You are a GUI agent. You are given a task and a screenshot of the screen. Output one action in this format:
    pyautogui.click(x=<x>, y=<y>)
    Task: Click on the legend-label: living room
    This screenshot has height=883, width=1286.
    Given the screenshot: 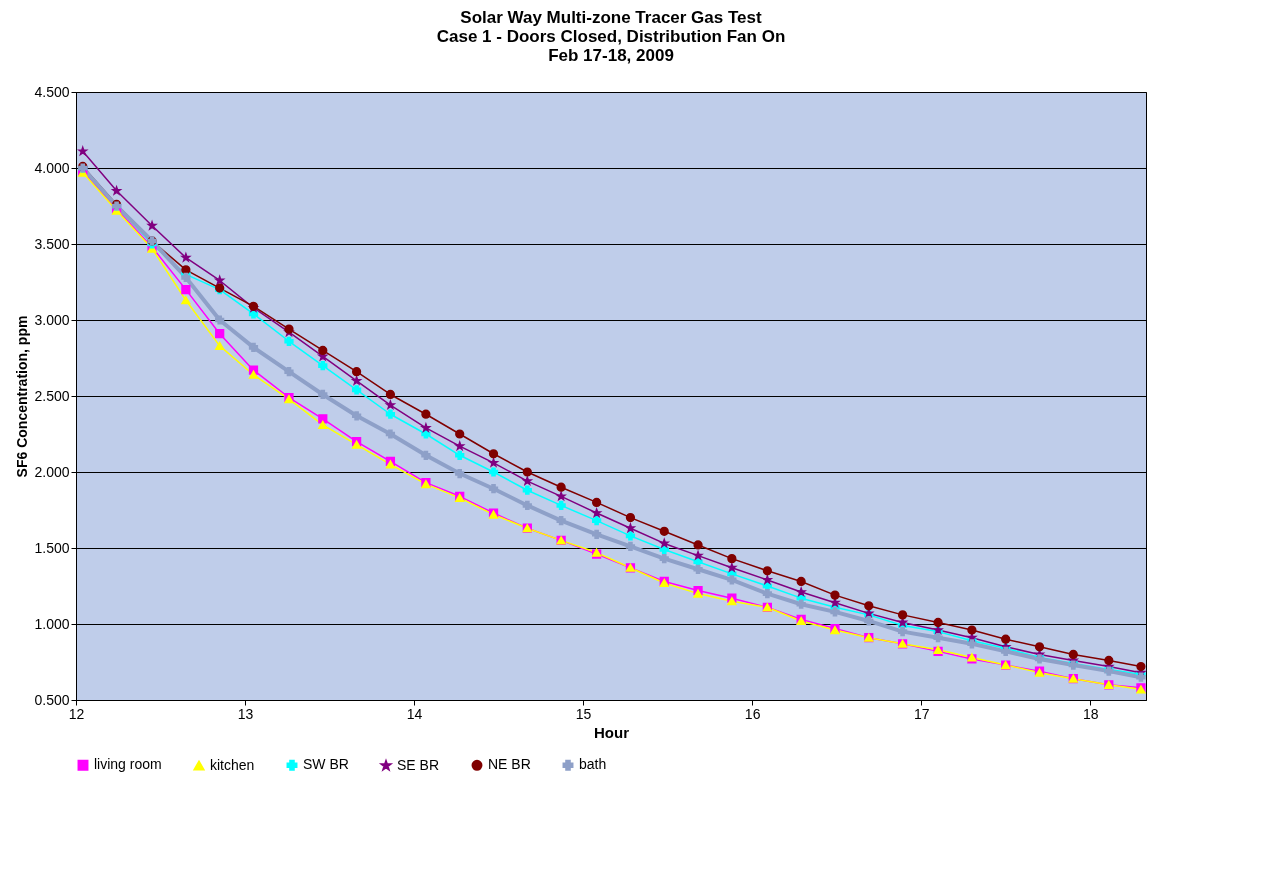 What is the action you would take?
    pyautogui.click(x=128, y=764)
    